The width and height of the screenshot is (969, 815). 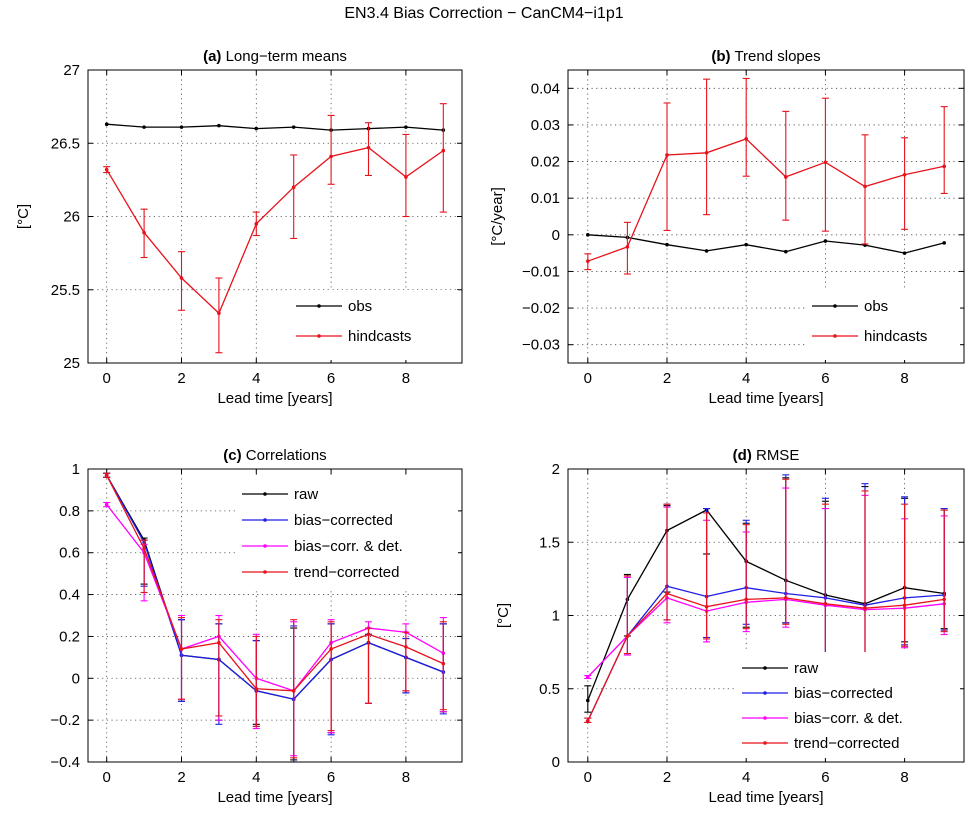 I want to click on legend-label: bias−corr. & det., so click(x=848, y=718).